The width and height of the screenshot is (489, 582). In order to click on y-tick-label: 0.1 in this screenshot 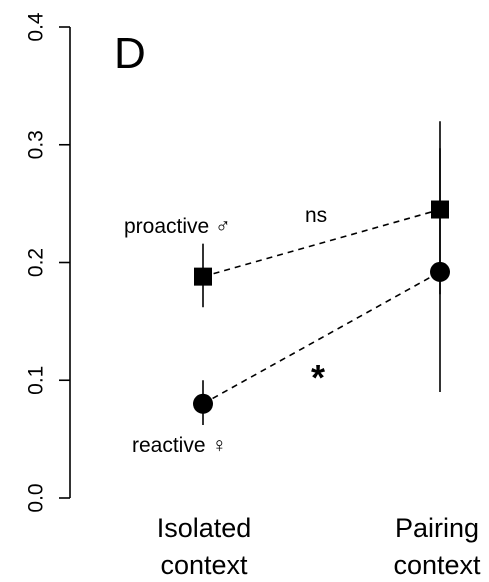, I will do `click(36, 380)`.